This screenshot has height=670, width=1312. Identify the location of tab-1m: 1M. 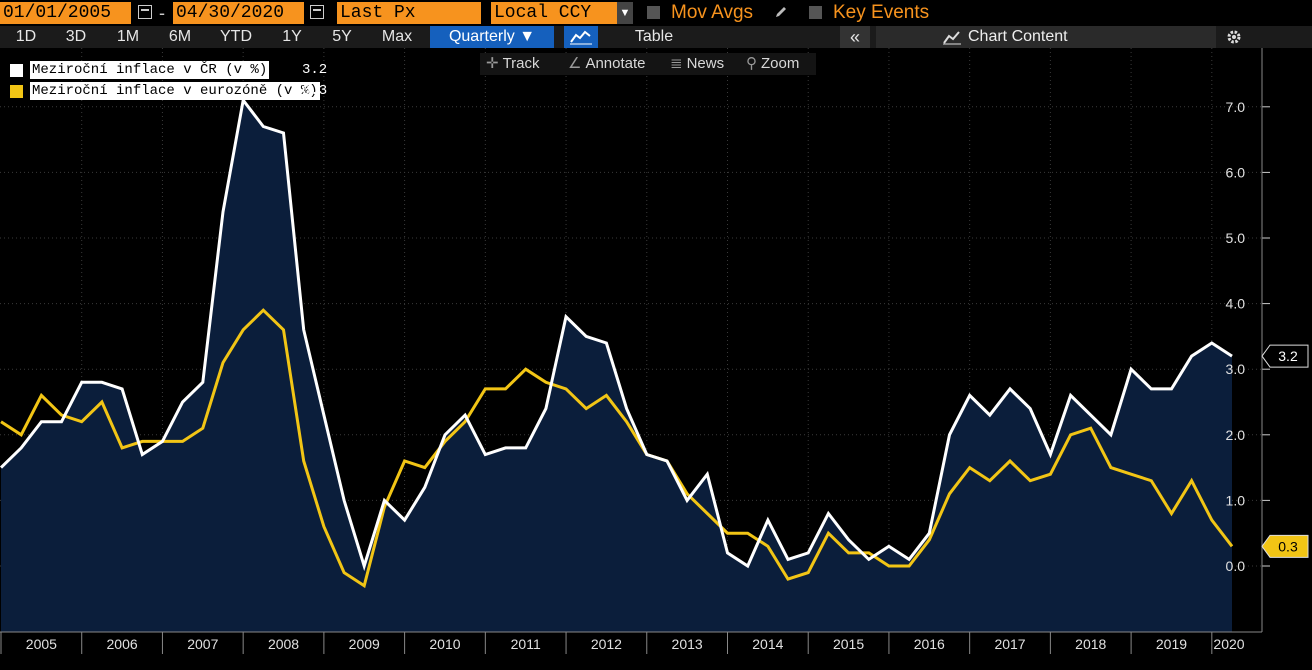
(128, 36).